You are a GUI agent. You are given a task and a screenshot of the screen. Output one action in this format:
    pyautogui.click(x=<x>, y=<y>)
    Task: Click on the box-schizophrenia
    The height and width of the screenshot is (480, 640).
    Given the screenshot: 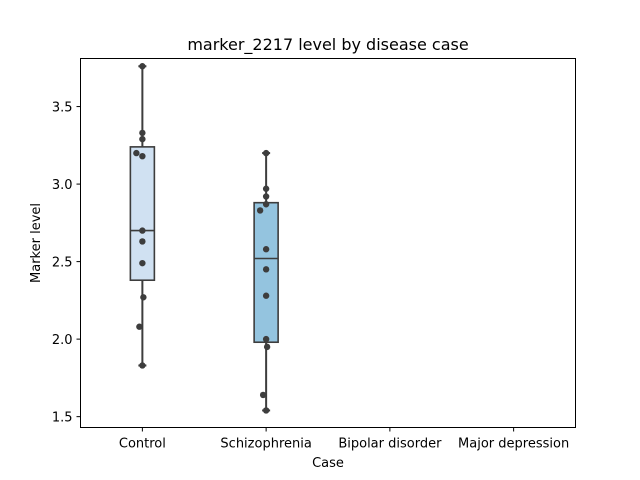 What is the action you would take?
    pyautogui.click(x=266, y=281)
    